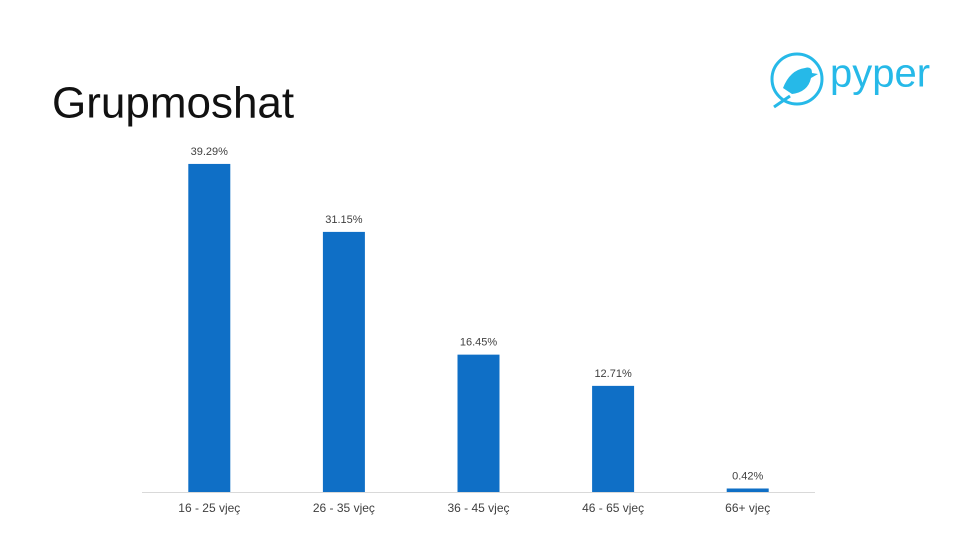  I want to click on data-label: 39.29%, so click(210, 152).